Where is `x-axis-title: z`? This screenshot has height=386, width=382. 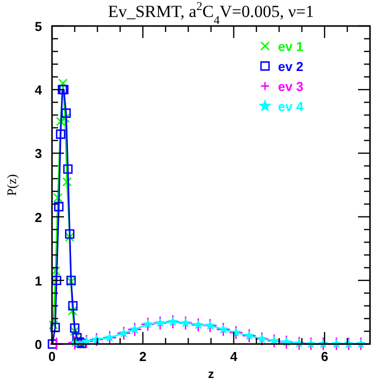 x-axis-title: z is located at coordinates (211, 374).